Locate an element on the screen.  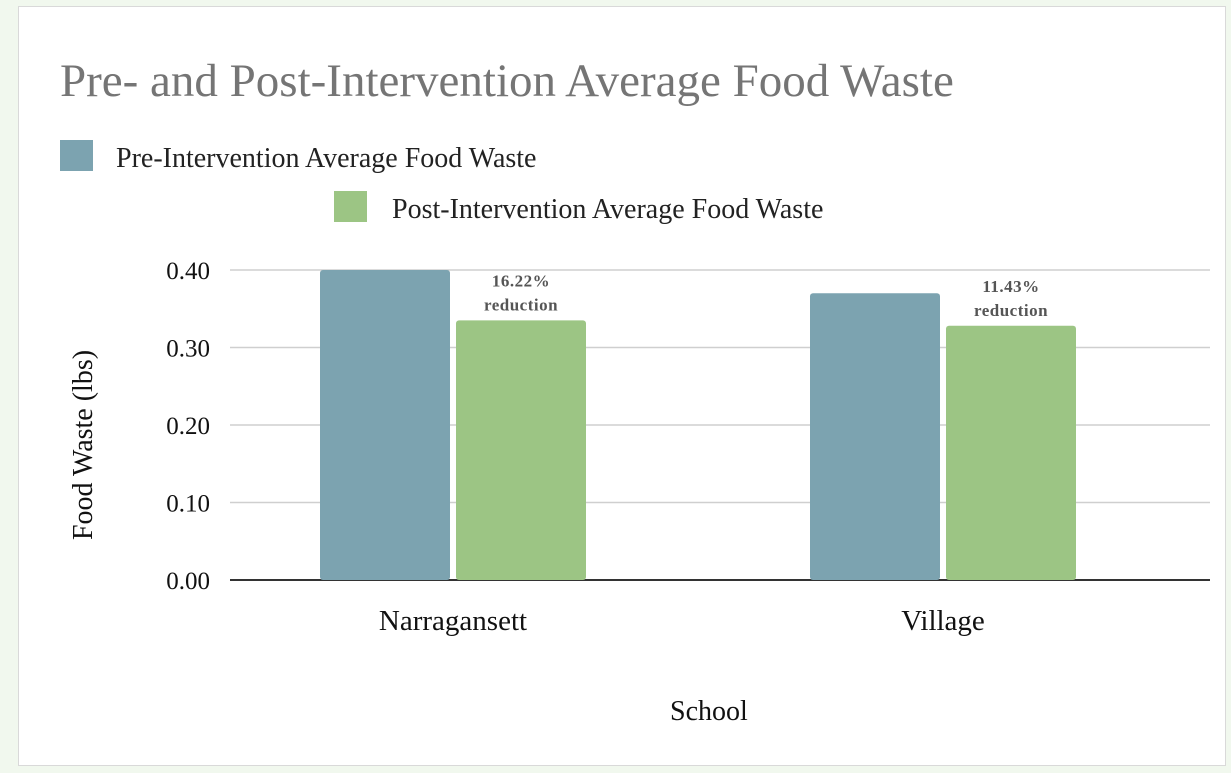
bar-pre-village is located at coordinates (875, 436).